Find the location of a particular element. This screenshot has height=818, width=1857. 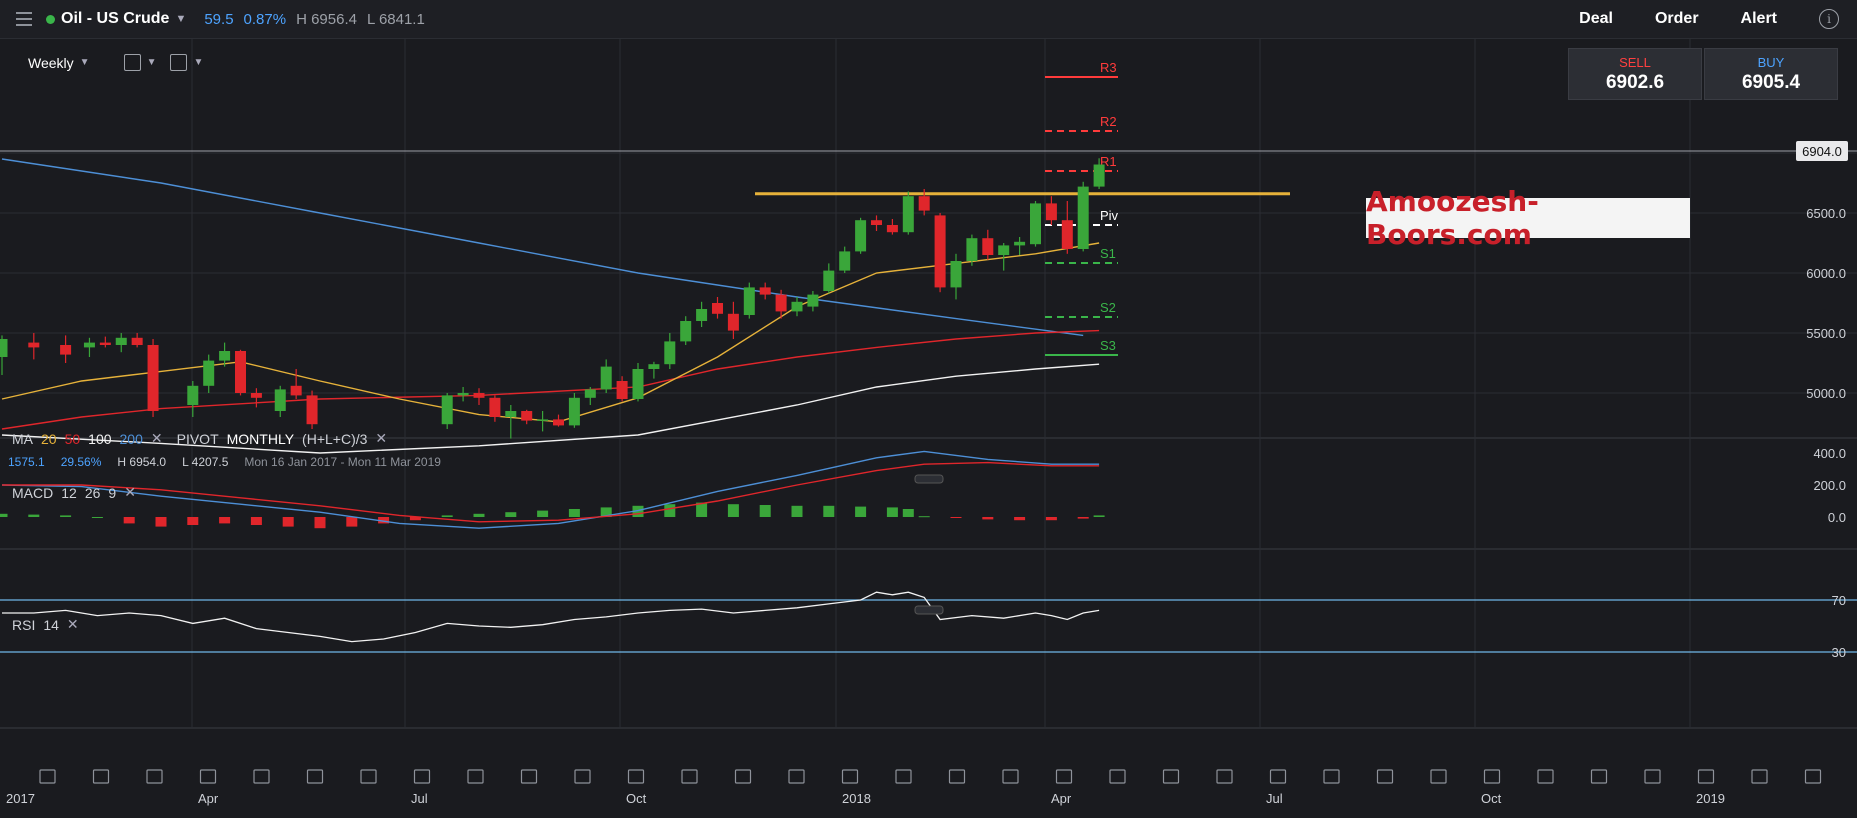

timeframe-label: Weekly is located at coordinates (51, 62).